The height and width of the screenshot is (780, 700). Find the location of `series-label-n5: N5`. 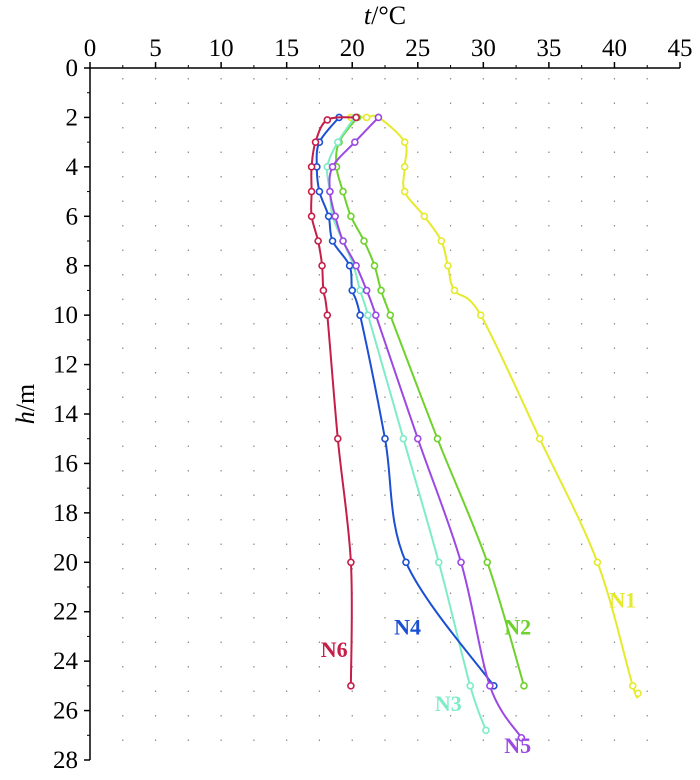

series-label-n5: N5 is located at coordinates (517, 745).